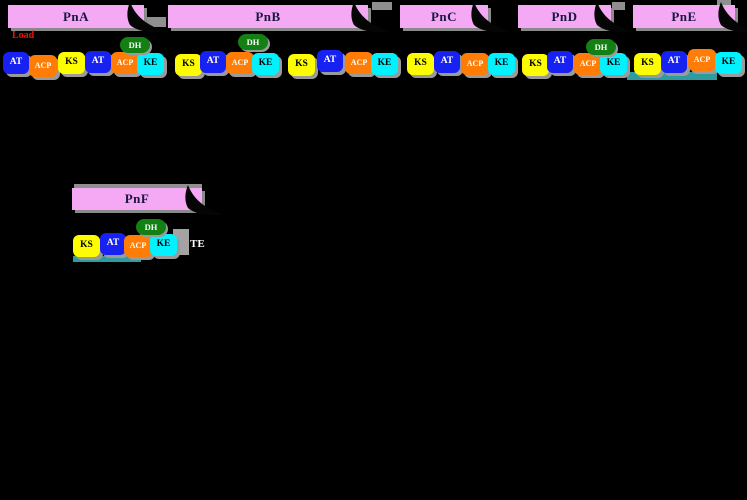 The image size is (747, 500). What do you see at coordinates (76, 16) in the screenshot?
I see `gene-label-pna: PnA` at bounding box center [76, 16].